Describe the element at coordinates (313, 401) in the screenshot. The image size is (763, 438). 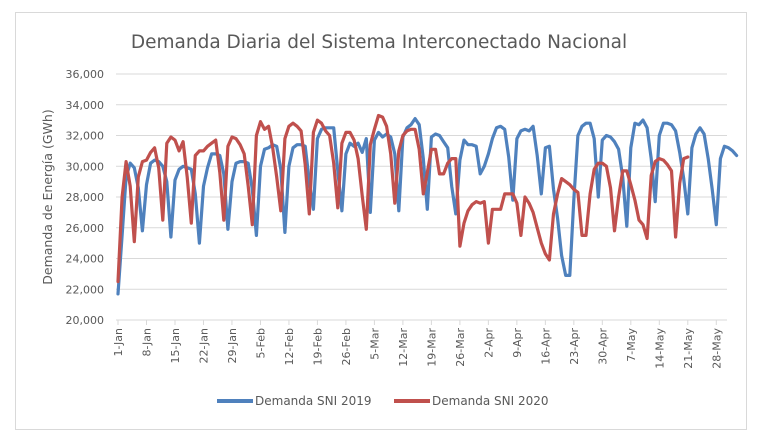
I see `legend-label-2019: Demanda SNI 2019` at that location.